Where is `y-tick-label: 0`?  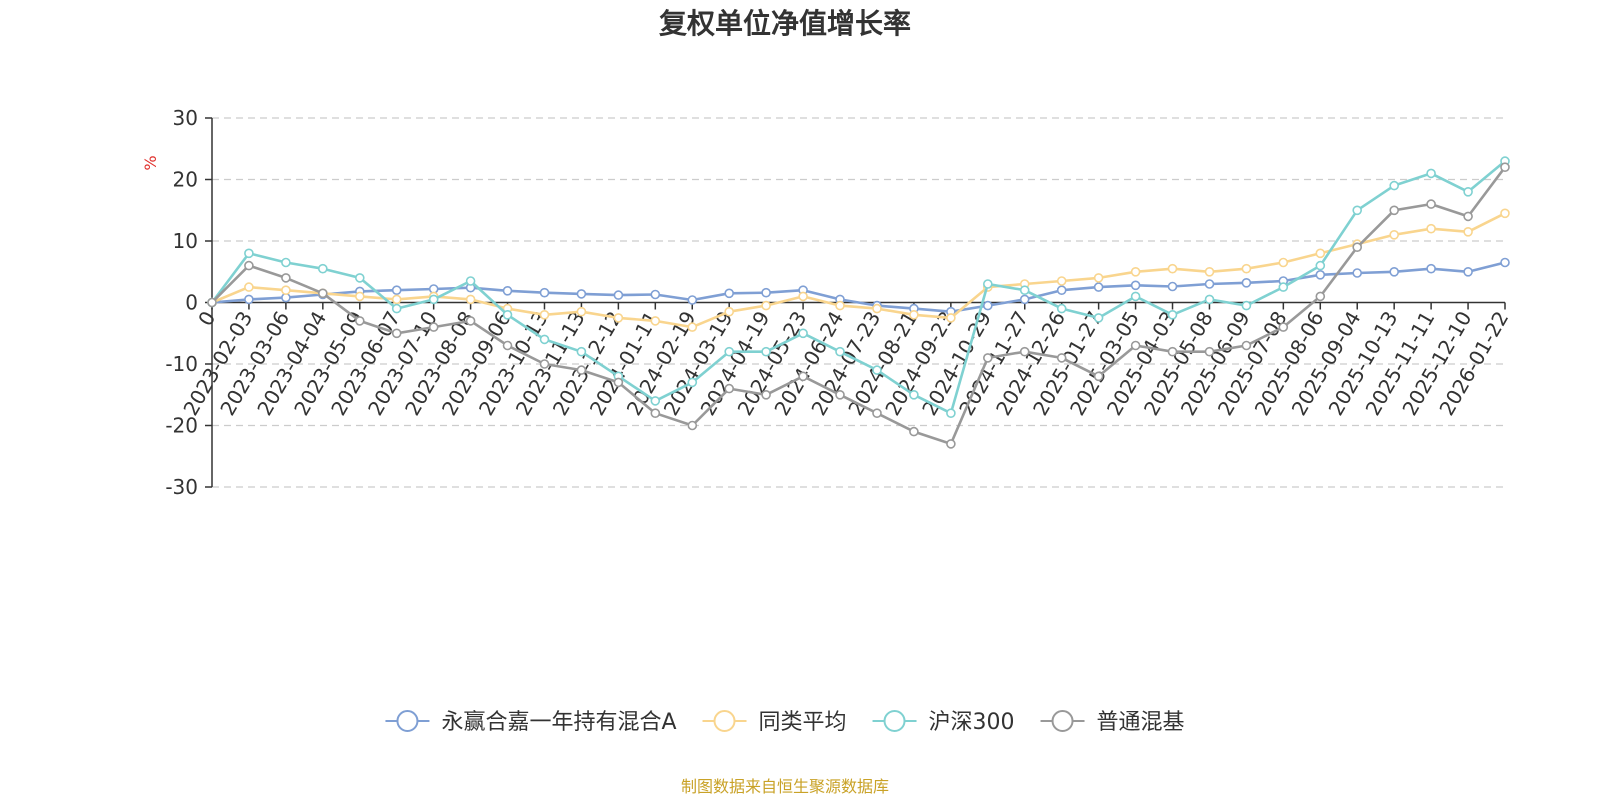
y-tick-label: 0 is located at coordinates (191, 303).